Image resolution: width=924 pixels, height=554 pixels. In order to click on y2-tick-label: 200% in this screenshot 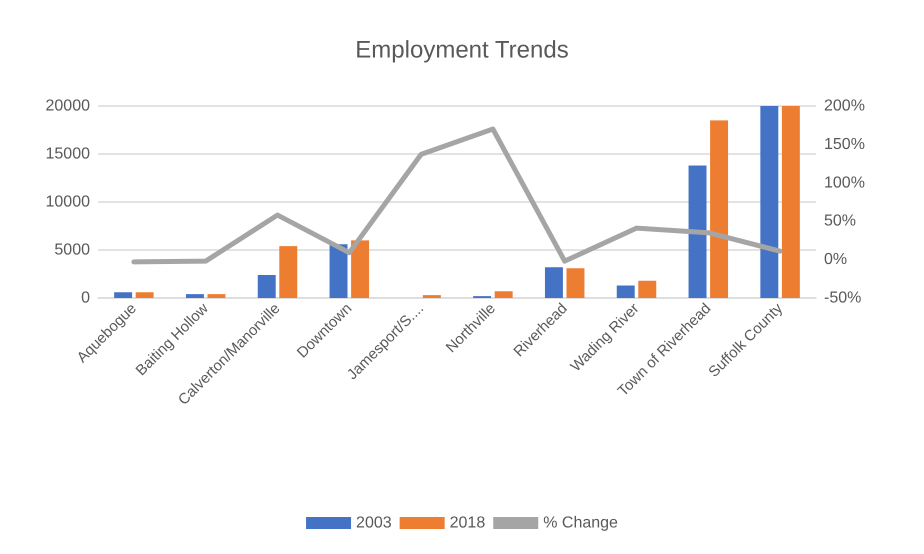, I will do `click(844, 106)`.